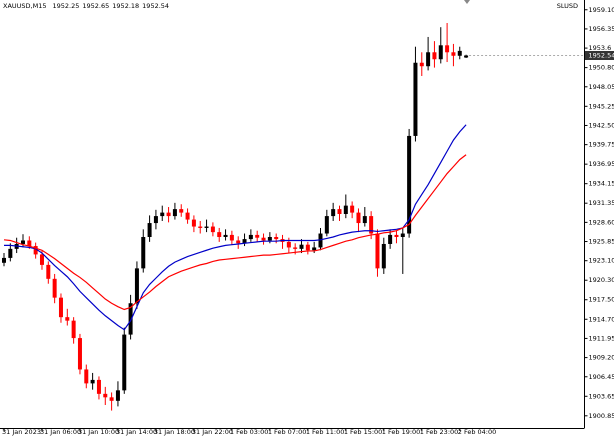 Image resolution: width=614 pixels, height=436 pixels. What do you see at coordinates (212, 432) in the screenshot?
I see `x-tick-label: 31 Jan 22:00` at bounding box center [212, 432].